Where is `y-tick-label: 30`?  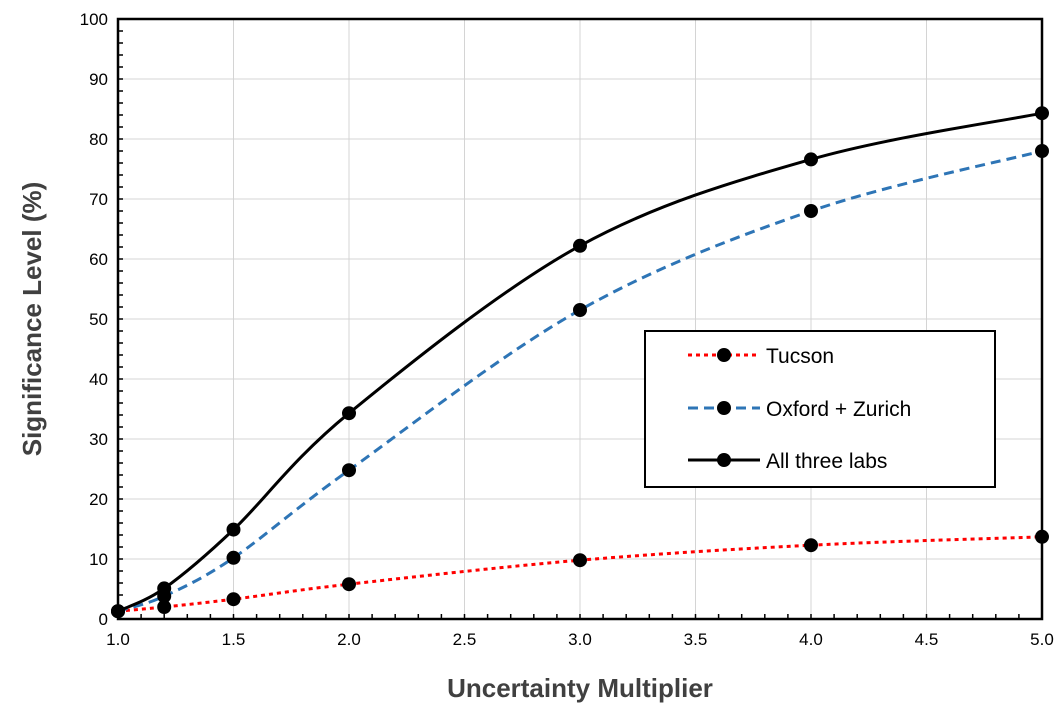
y-tick-label: 30 is located at coordinates (98, 439).